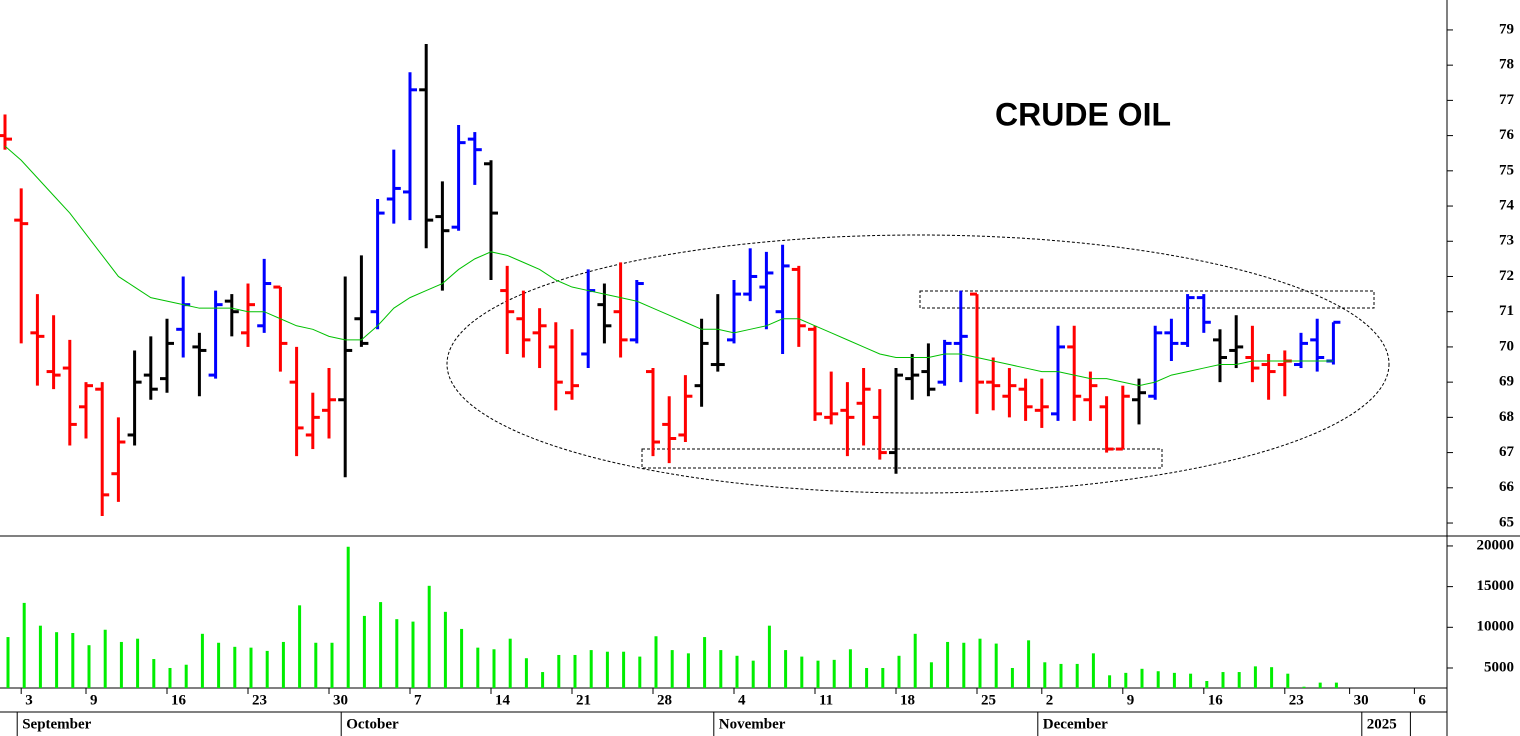 The image size is (1520, 736). Describe the element at coordinates (1506, 29) in the screenshot. I see `y-tick-label: 79` at that location.